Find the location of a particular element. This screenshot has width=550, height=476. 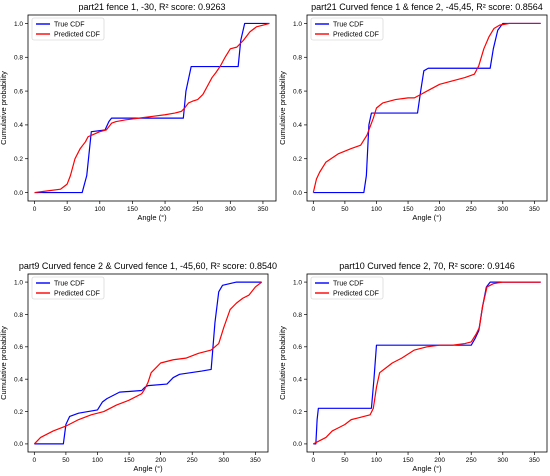

chart-title: part21 fence 1, -30, R² score: 0.9263 is located at coordinates (151, 7).